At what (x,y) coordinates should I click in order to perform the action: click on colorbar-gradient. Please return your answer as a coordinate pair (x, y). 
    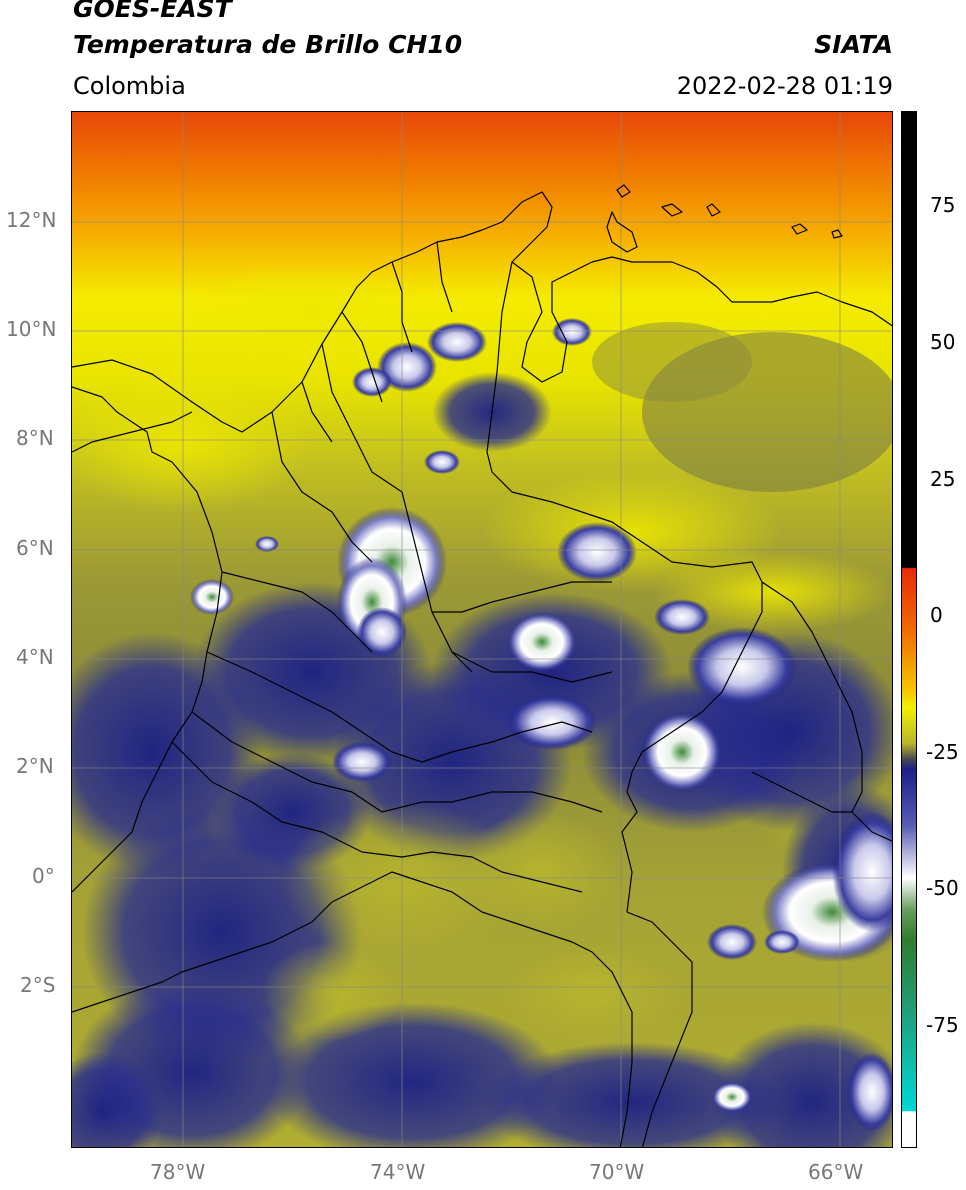
    Looking at the image, I should click on (909, 629).